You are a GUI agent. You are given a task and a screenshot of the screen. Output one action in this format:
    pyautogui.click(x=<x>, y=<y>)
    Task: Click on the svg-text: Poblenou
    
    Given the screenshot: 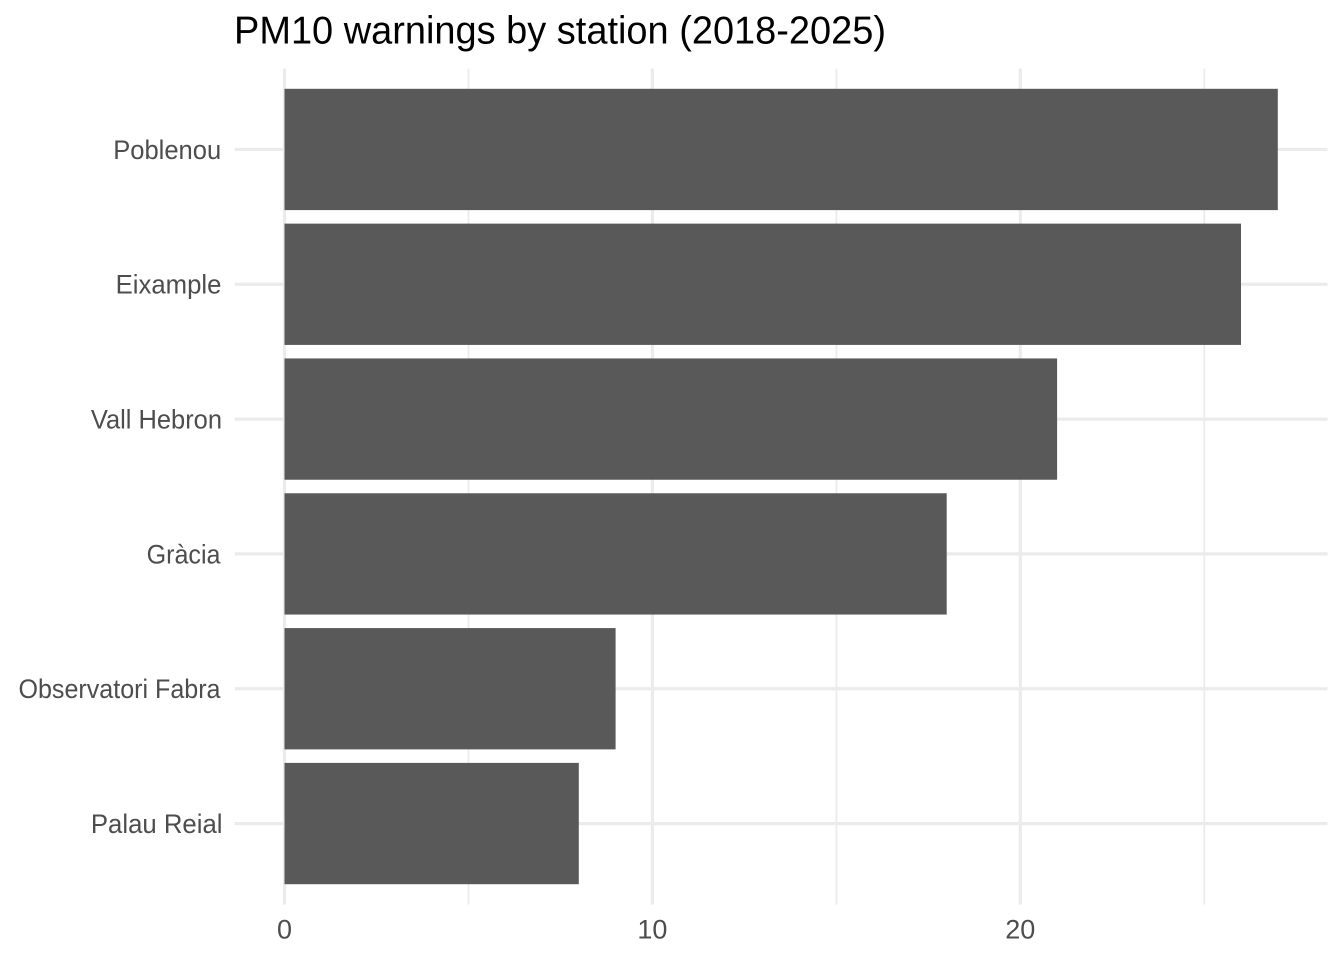 What is the action you would take?
    pyautogui.click(x=167, y=150)
    